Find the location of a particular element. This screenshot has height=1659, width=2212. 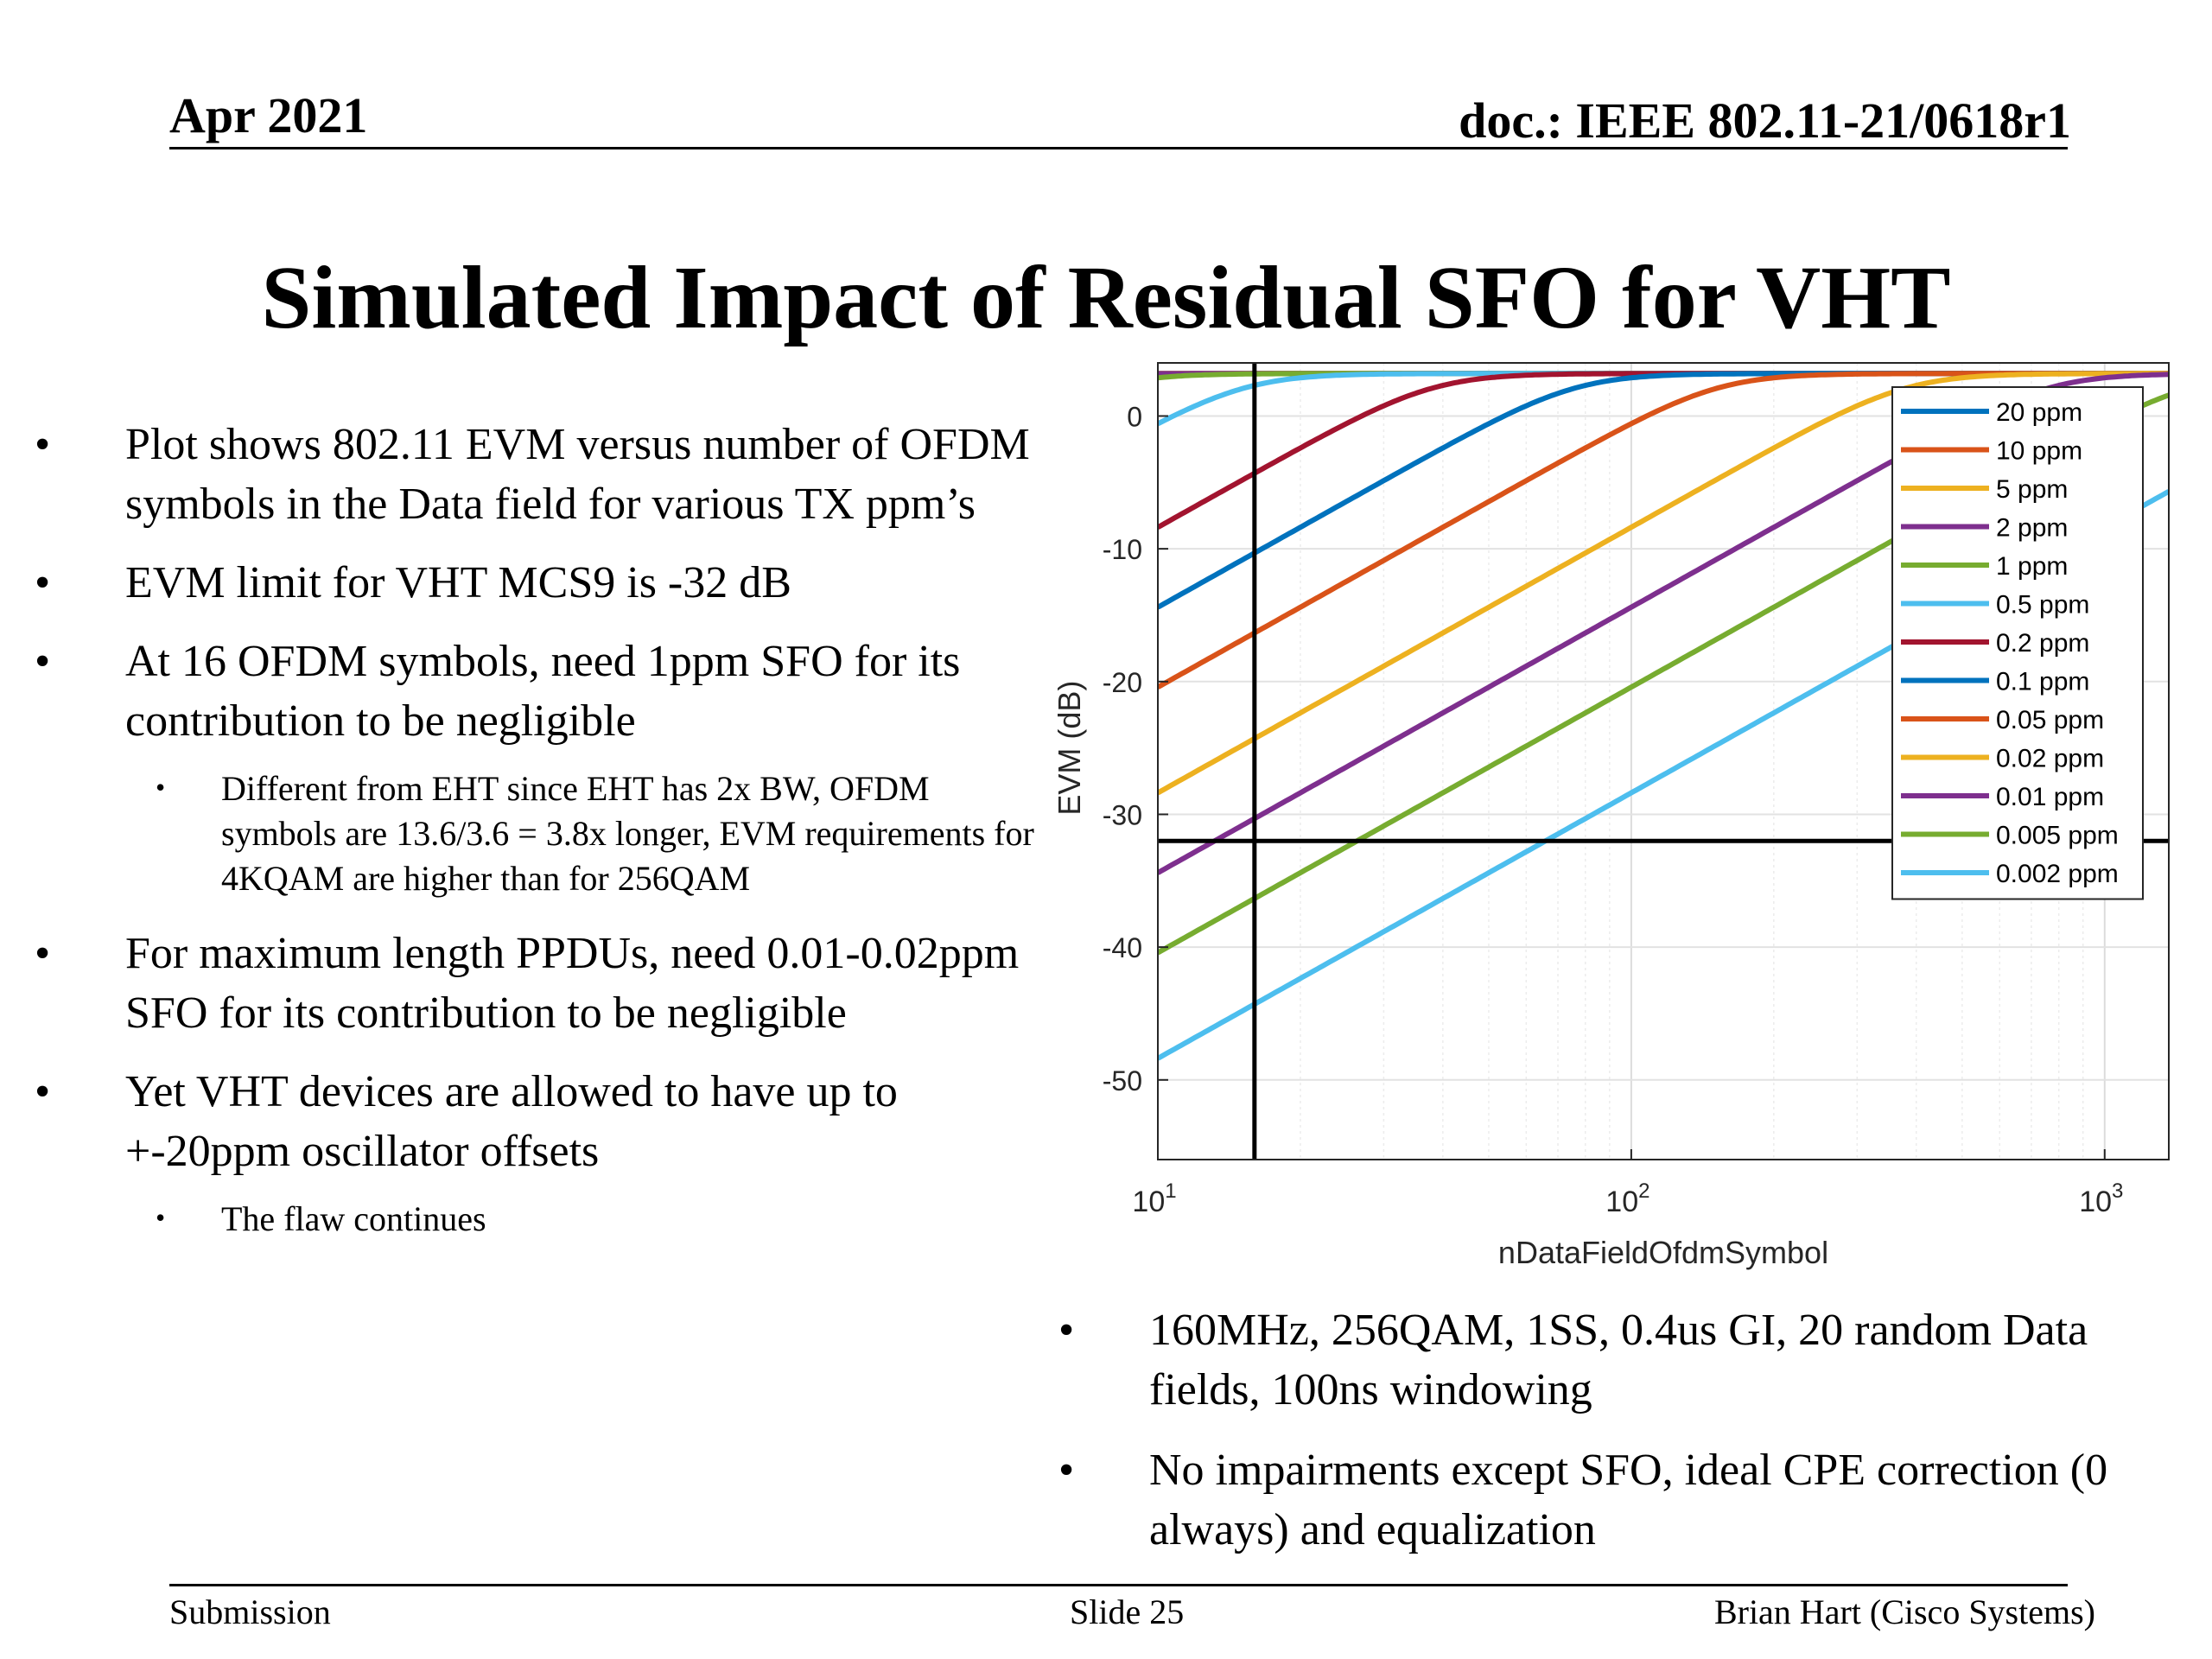

sub-bullet: • The flaw continues is located at coordinates (536, 1219).